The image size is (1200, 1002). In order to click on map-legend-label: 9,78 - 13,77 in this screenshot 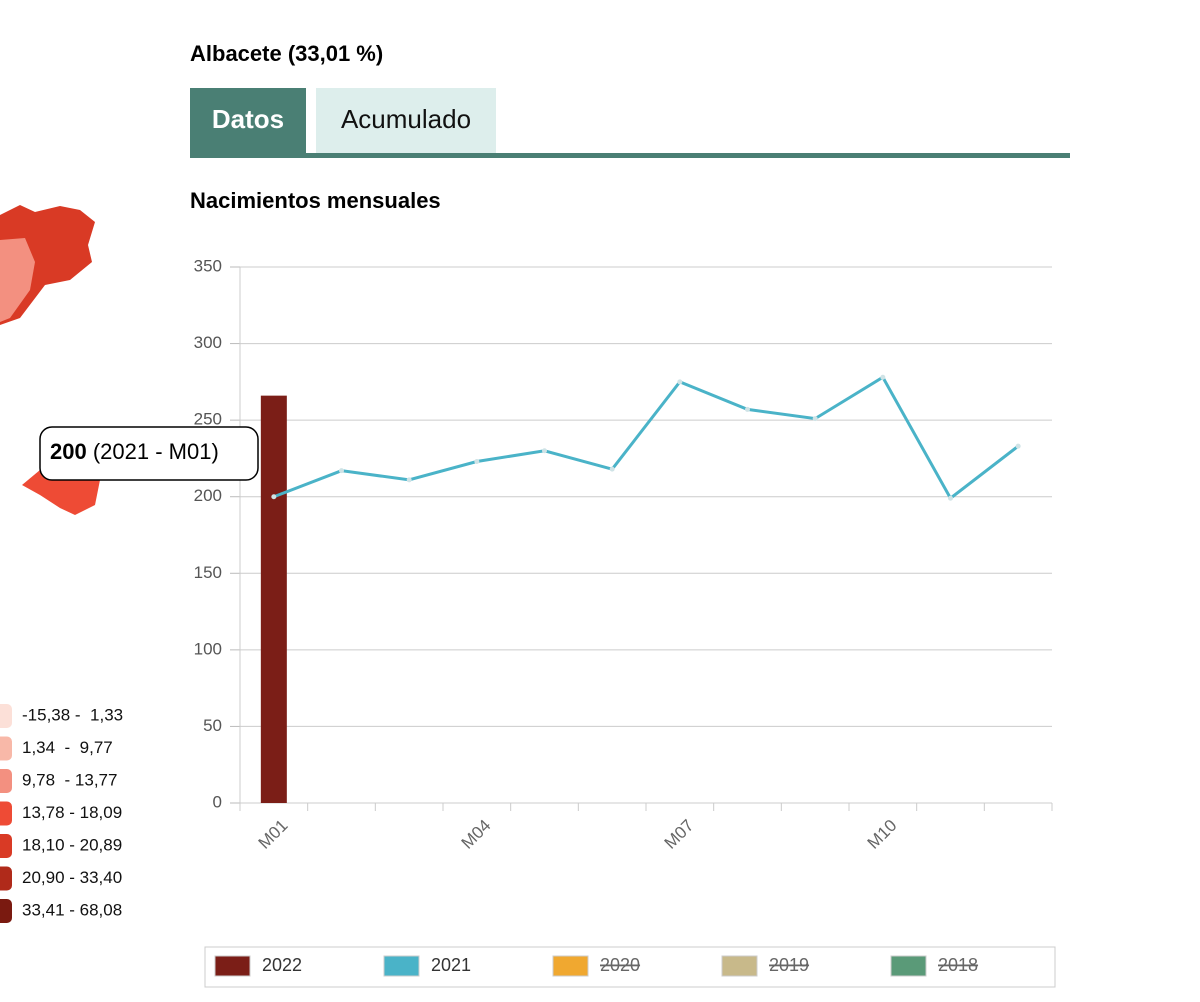, I will do `click(69, 779)`.